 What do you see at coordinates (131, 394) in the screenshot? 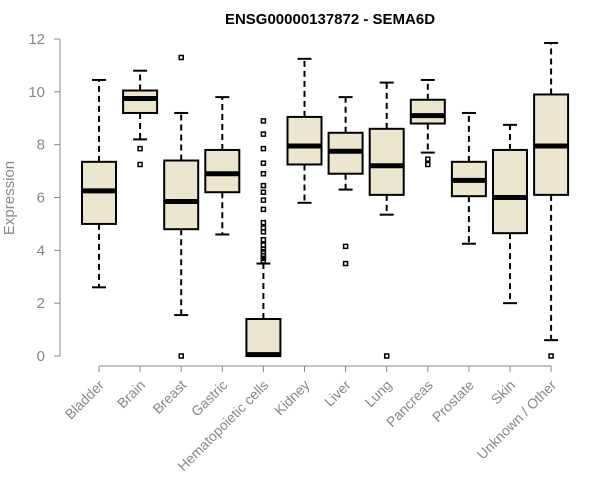
I see `x-tick-label: Brain` at bounding box center [131, 394].